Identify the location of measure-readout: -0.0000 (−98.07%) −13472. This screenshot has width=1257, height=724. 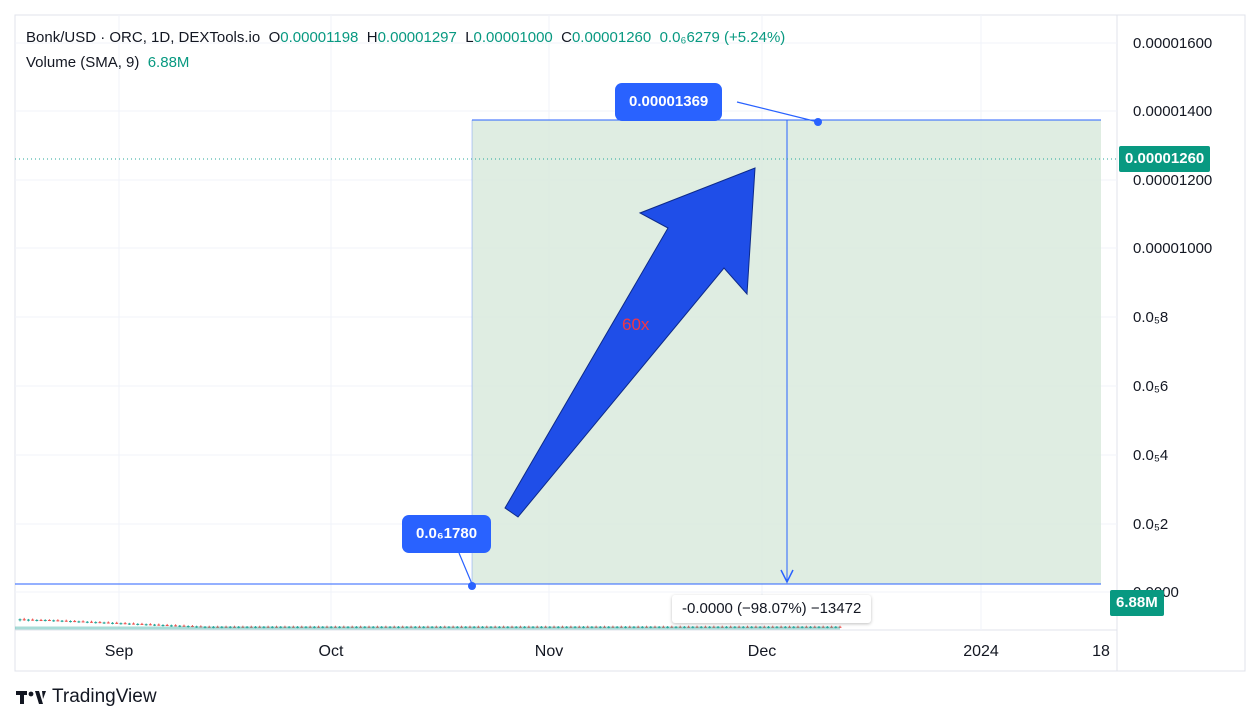
(772, 609).